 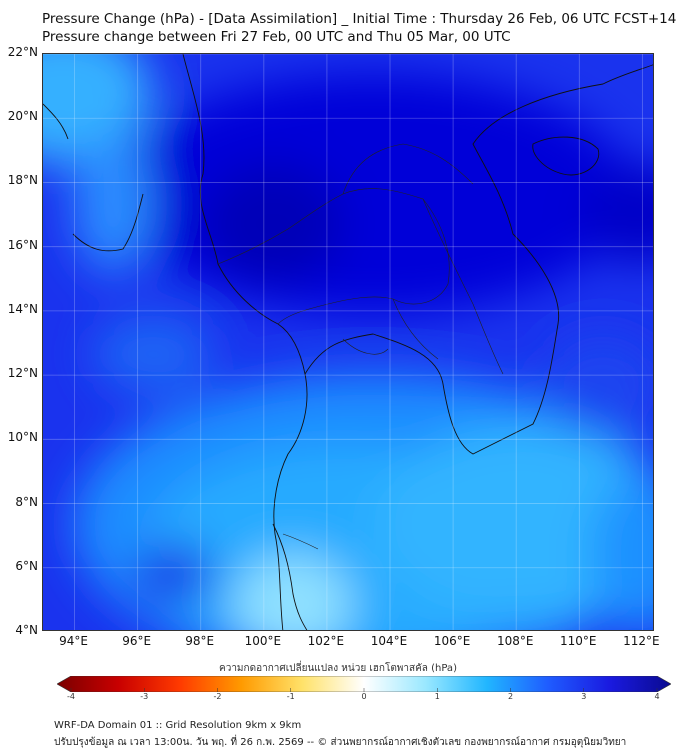 I want to click on colorbar-tick-label: 3, so click(x=584, y=696).